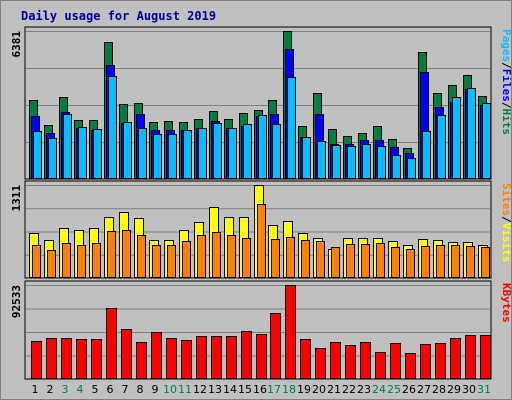 This screenshot has width=512, height=400. Describe the element at coordinates (484, 389) in the screenshot. I see `x-tick-label: 31` at that location.